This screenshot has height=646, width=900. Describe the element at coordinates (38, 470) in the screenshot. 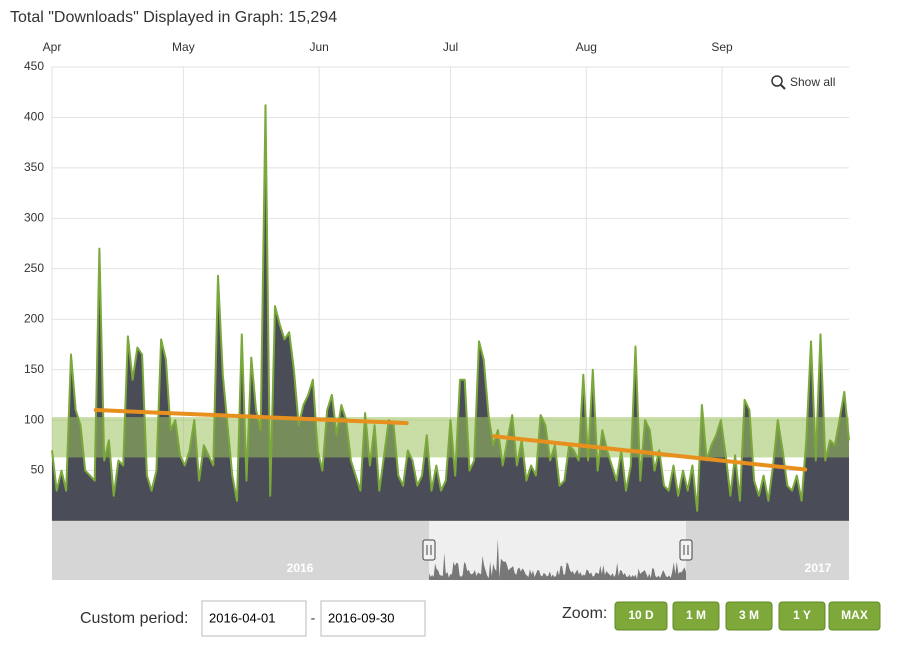

I see `y-tick-label: 50` at that location.